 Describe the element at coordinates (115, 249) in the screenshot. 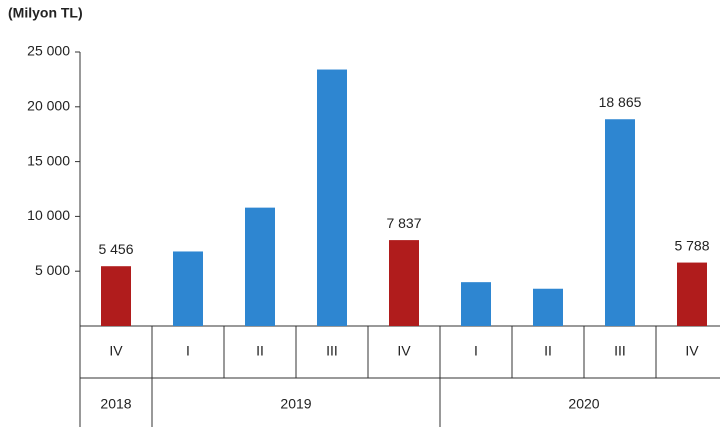

I see `value-label: 5 456` at that location.